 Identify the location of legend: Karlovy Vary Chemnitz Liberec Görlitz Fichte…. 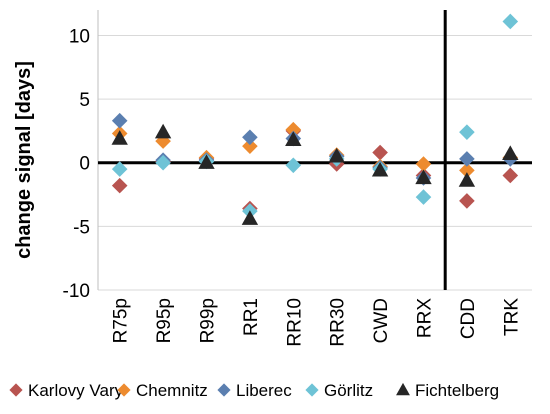
(254, 390).